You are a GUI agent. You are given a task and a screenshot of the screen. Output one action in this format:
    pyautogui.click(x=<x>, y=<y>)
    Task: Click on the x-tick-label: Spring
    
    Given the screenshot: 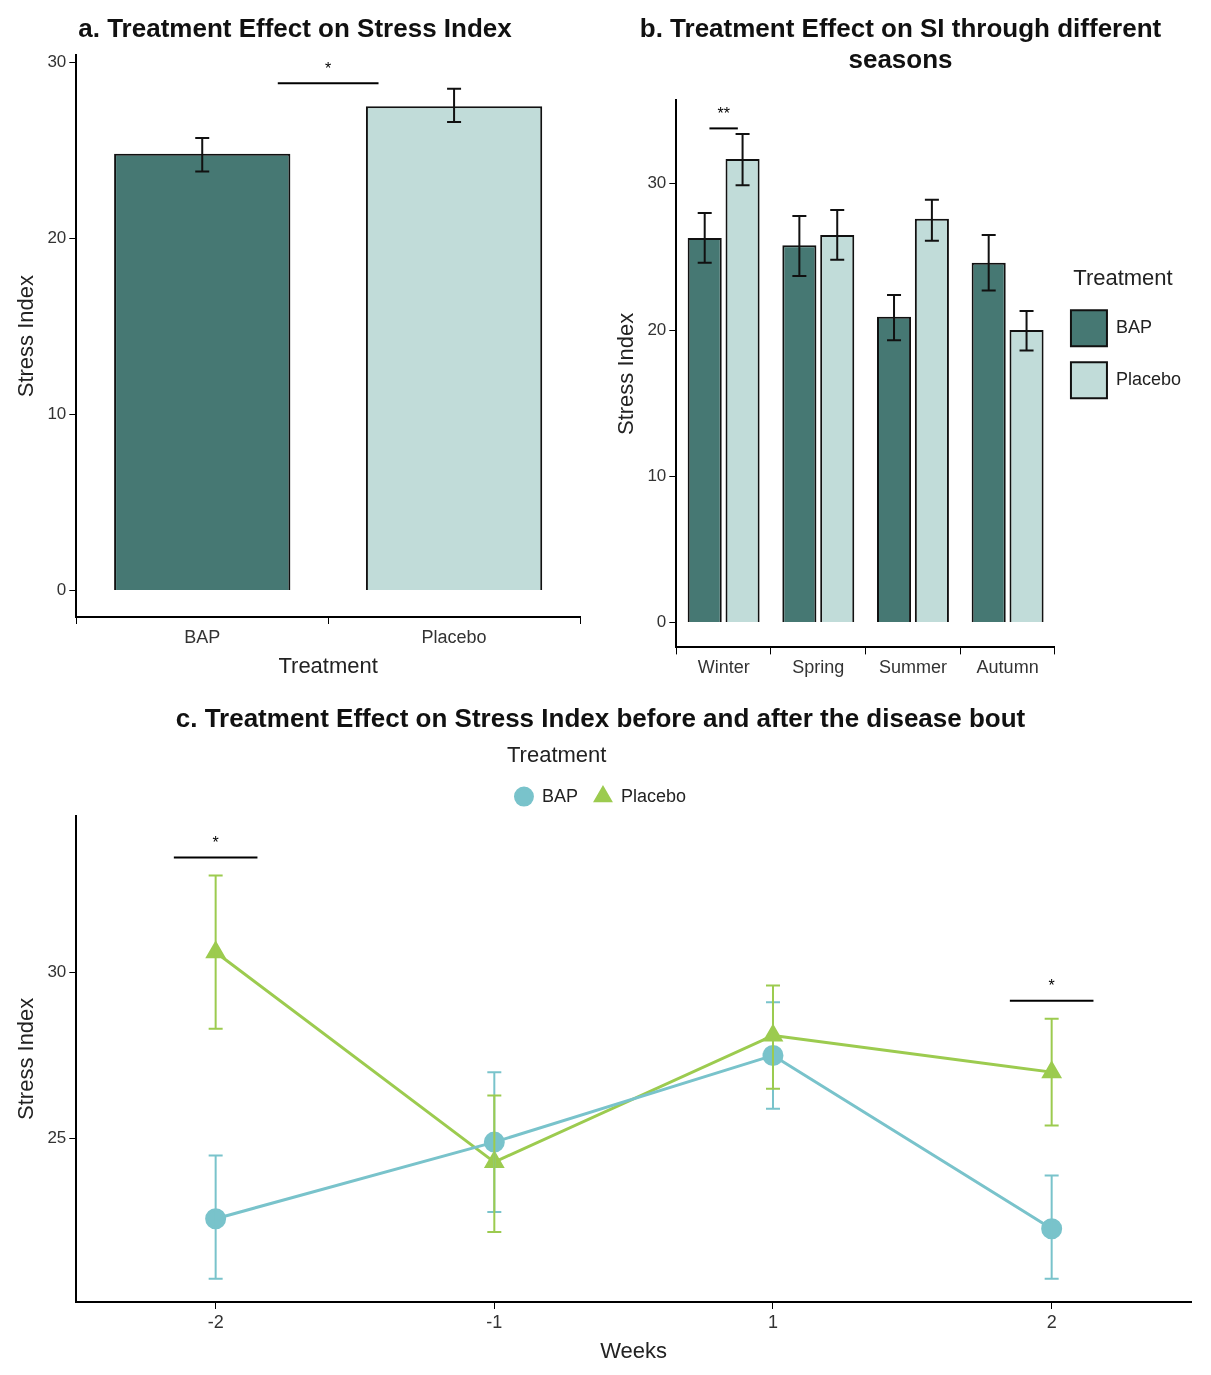 What is the action you would take?
    pyautogui.click(x=818, y=667)
    